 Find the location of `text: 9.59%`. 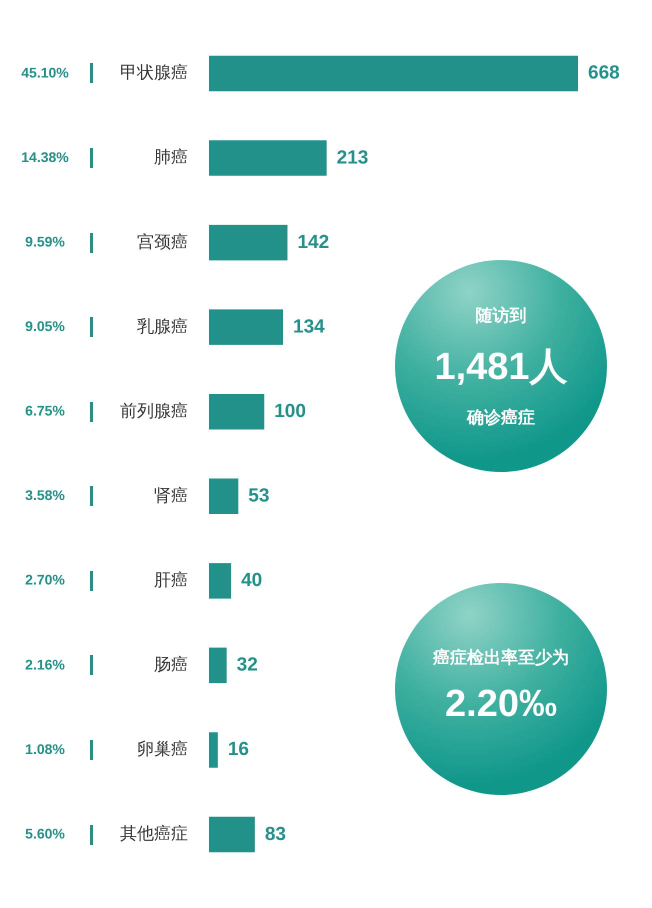

text: 9.59% is located at coordinates (45, 241).